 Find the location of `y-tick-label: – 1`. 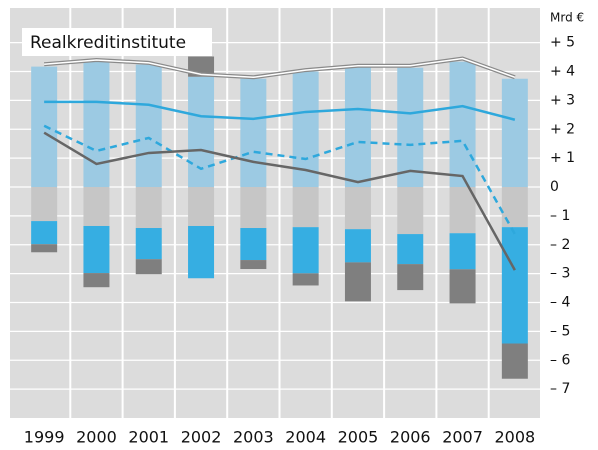

y-tick-label: – 1 is located at coordinates (560, 216).